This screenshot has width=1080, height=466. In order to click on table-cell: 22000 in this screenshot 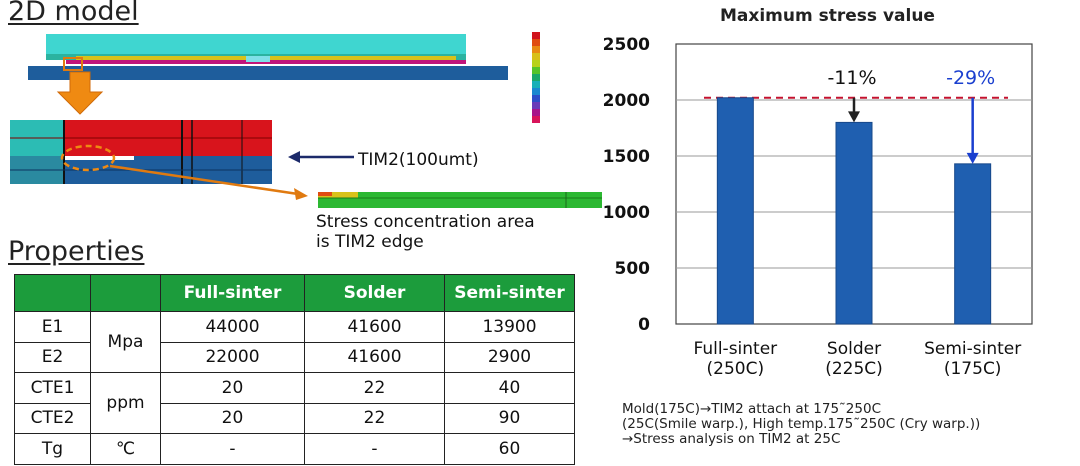, I will do `click(232, 357)`.